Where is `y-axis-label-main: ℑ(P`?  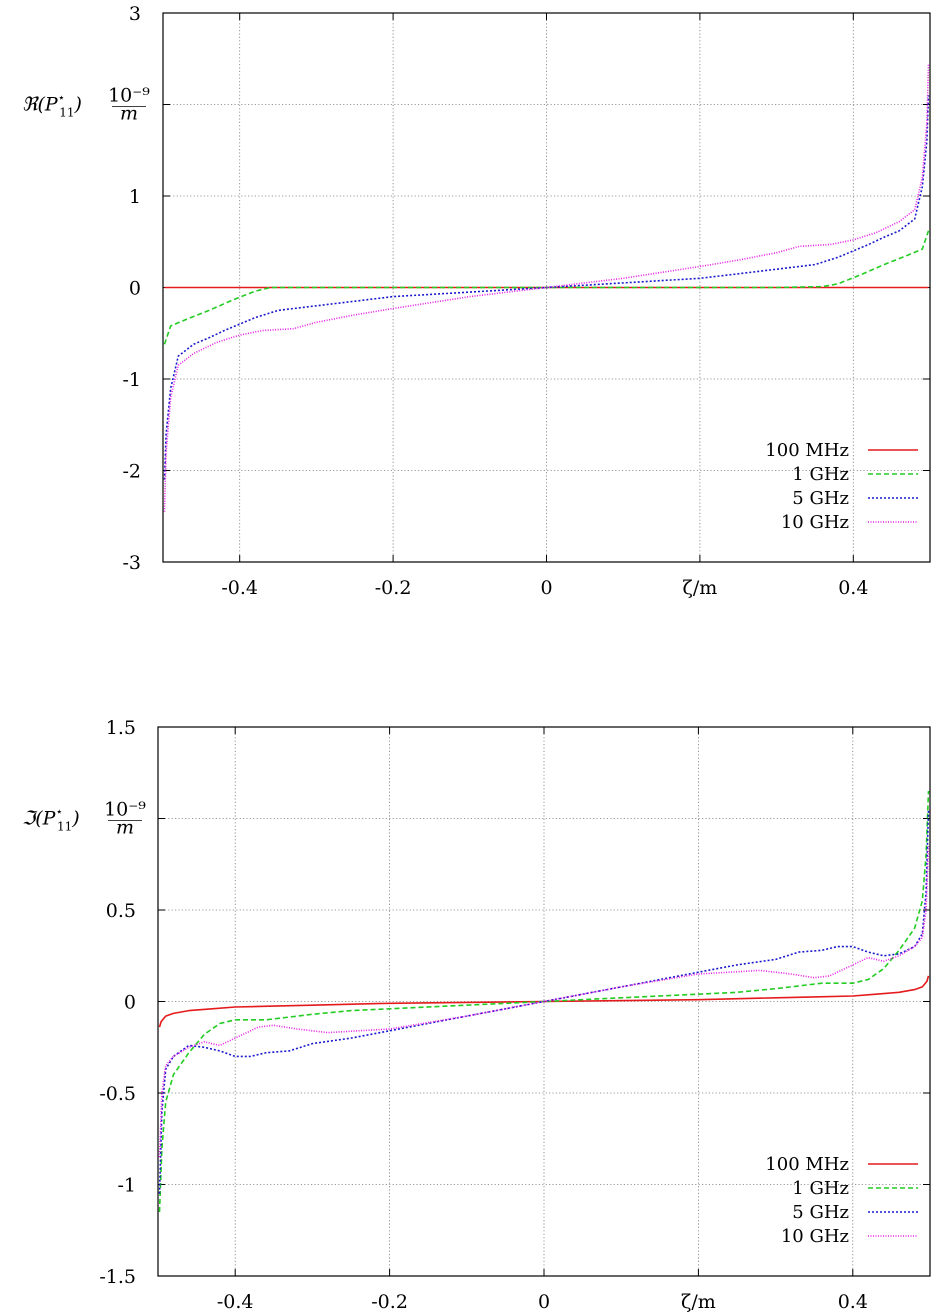 y-axis-label-main: ℑ(P is located at coordinates (39, 819).